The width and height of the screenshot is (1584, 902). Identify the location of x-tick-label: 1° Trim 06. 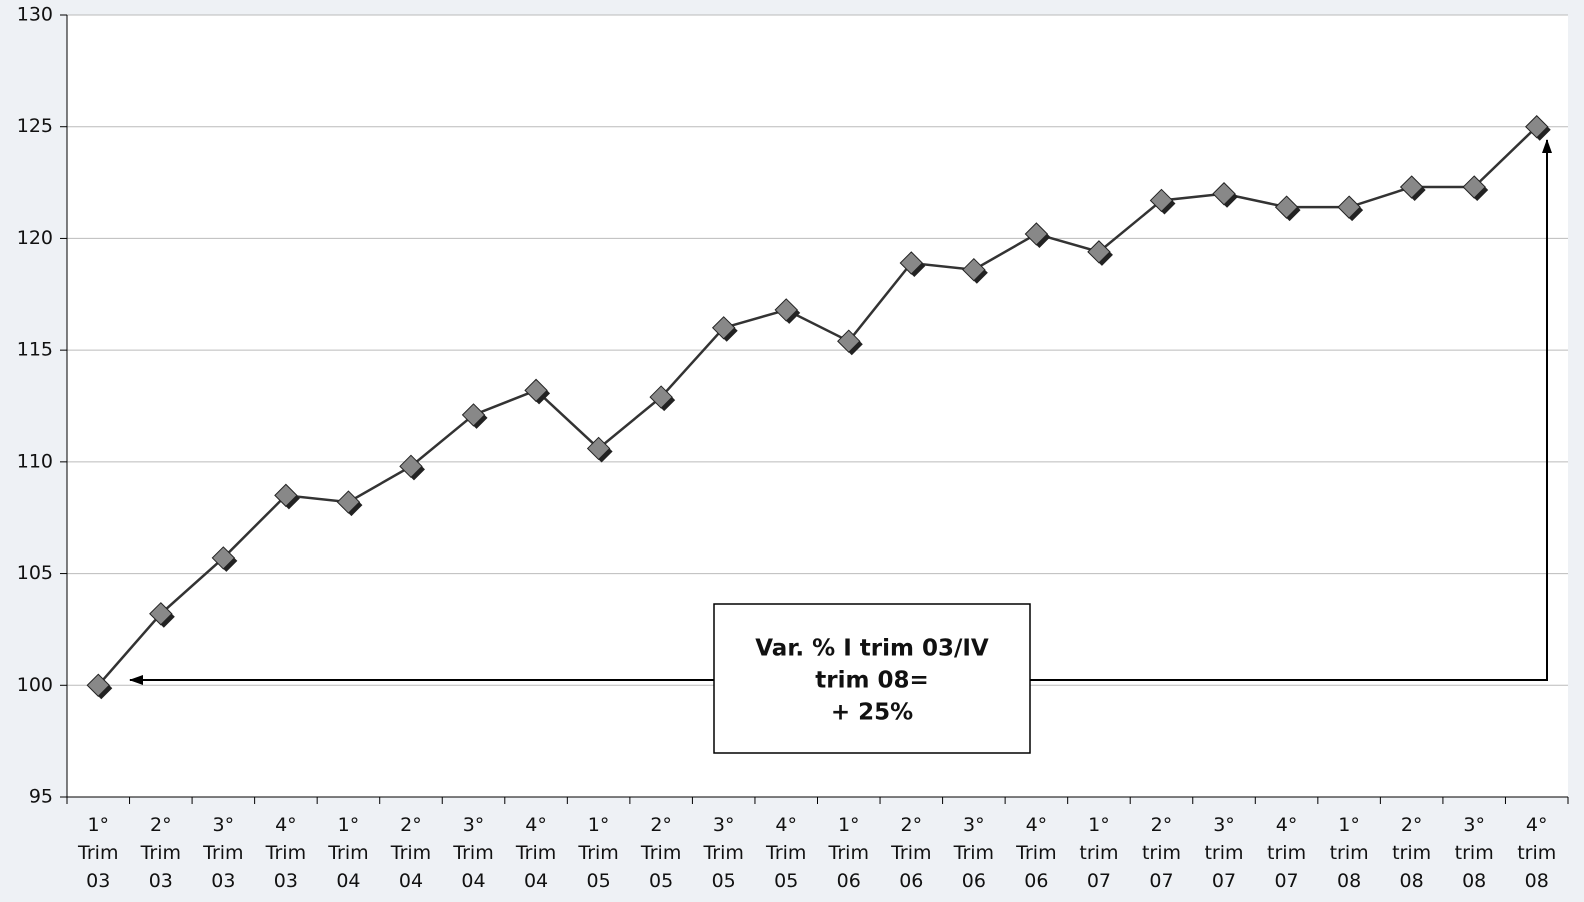
(848, 853).